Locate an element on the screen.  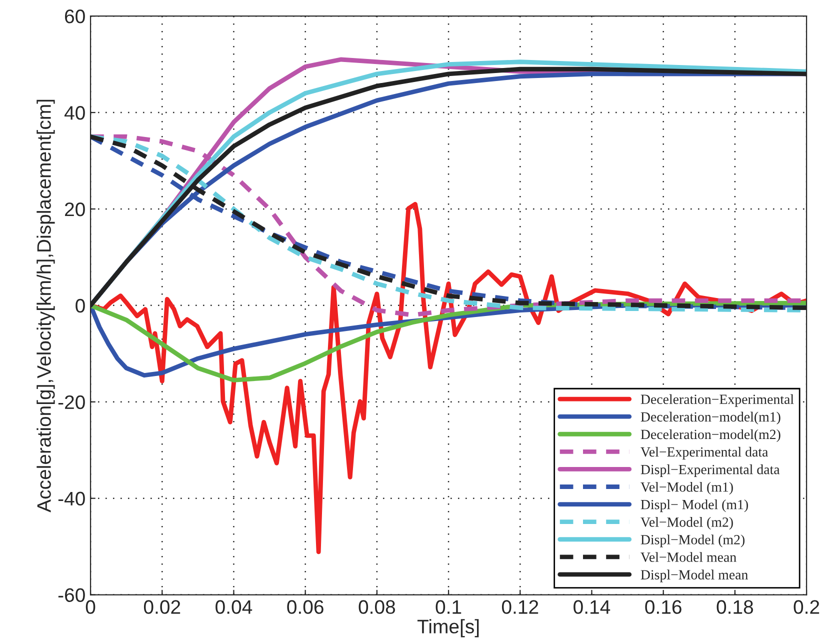
y-tick-label: 60 is located at coordinates (75, 17).